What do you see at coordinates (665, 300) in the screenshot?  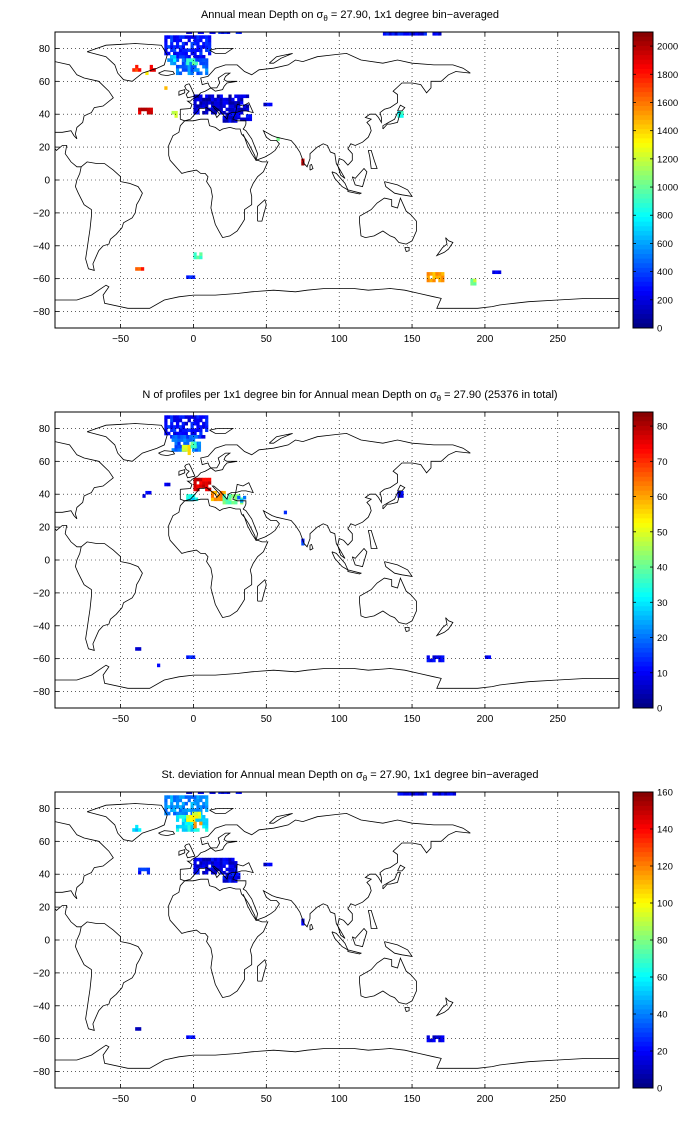 I see `colorbar-tick-label: 200` at bounding box center [665, 300].